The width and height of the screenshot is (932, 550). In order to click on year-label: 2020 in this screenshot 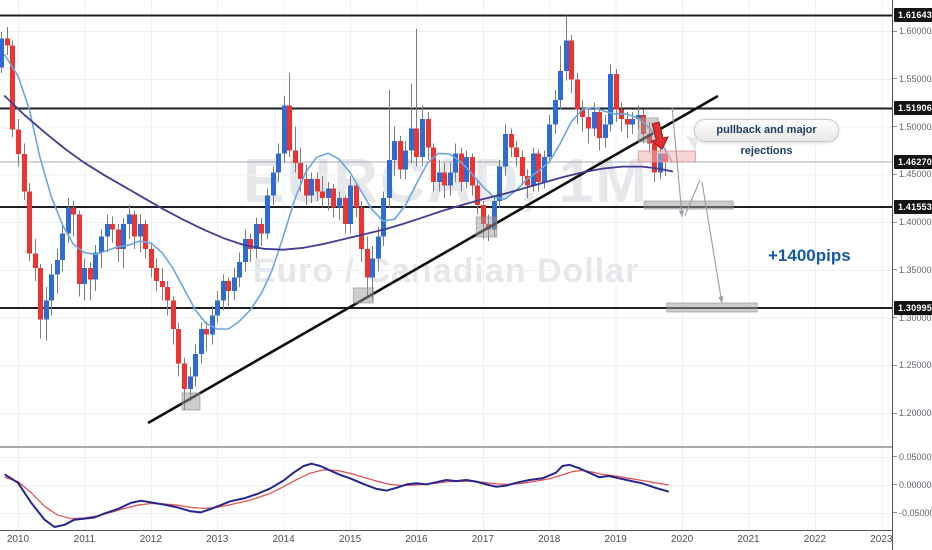, I will do `click(682, 539)`.